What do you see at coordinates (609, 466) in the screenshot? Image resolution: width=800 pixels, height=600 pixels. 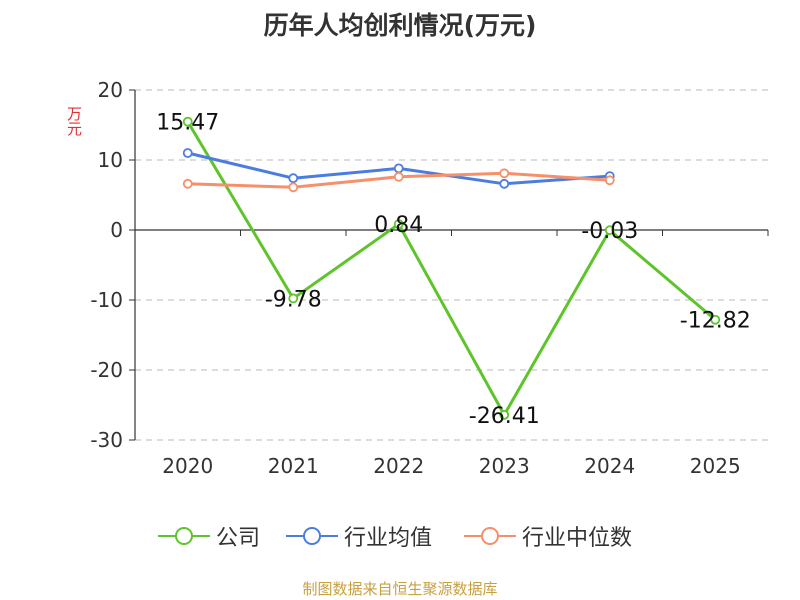 I see `x-tick-label: 2024` at bounding box center [609, 466].